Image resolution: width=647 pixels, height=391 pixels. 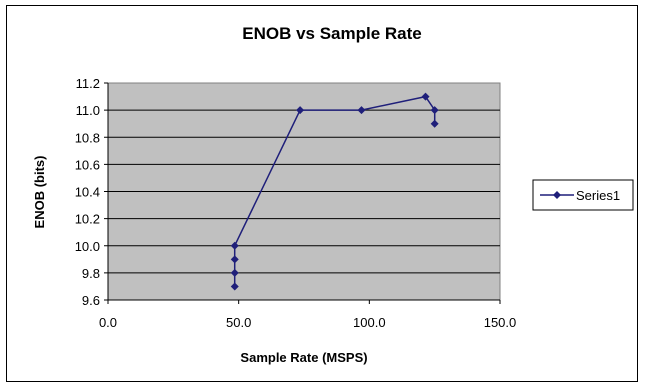 What do you see at coordinates (369, 322) in the screenshot?
I see `x-tick-label: 100.0` at bounding box center [369, 322].